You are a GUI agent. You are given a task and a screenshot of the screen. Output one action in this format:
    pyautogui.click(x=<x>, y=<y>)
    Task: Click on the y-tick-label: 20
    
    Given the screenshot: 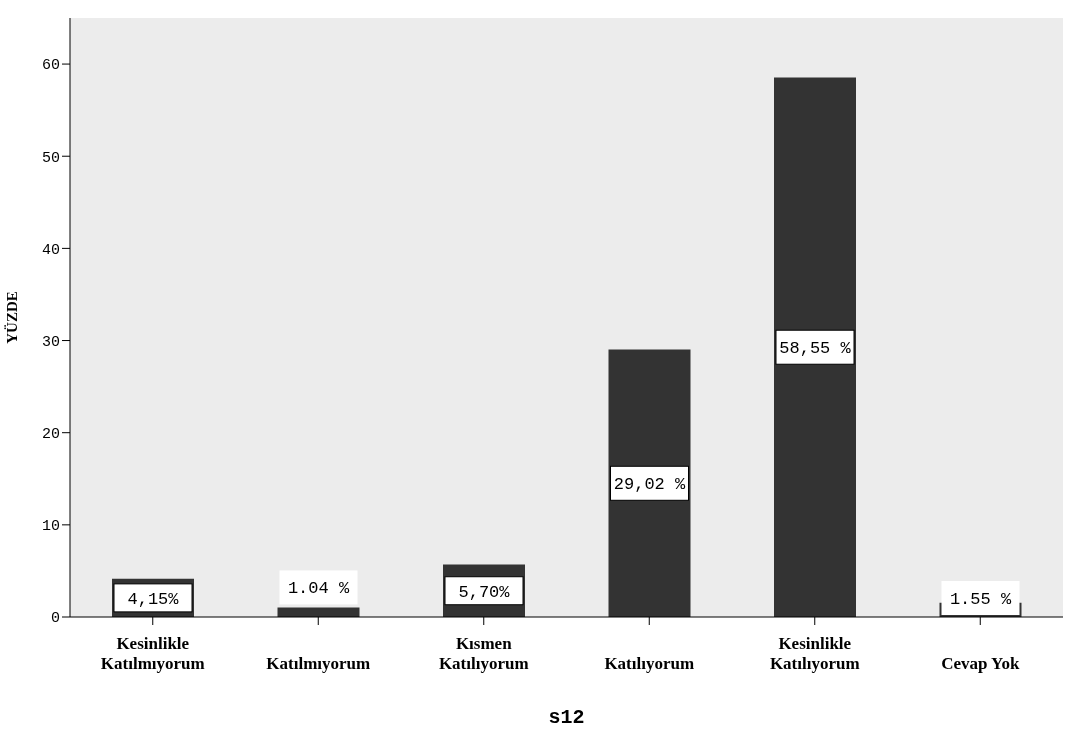 What is the action you would take?
    pyautogui.click(x=50, y=435)
    